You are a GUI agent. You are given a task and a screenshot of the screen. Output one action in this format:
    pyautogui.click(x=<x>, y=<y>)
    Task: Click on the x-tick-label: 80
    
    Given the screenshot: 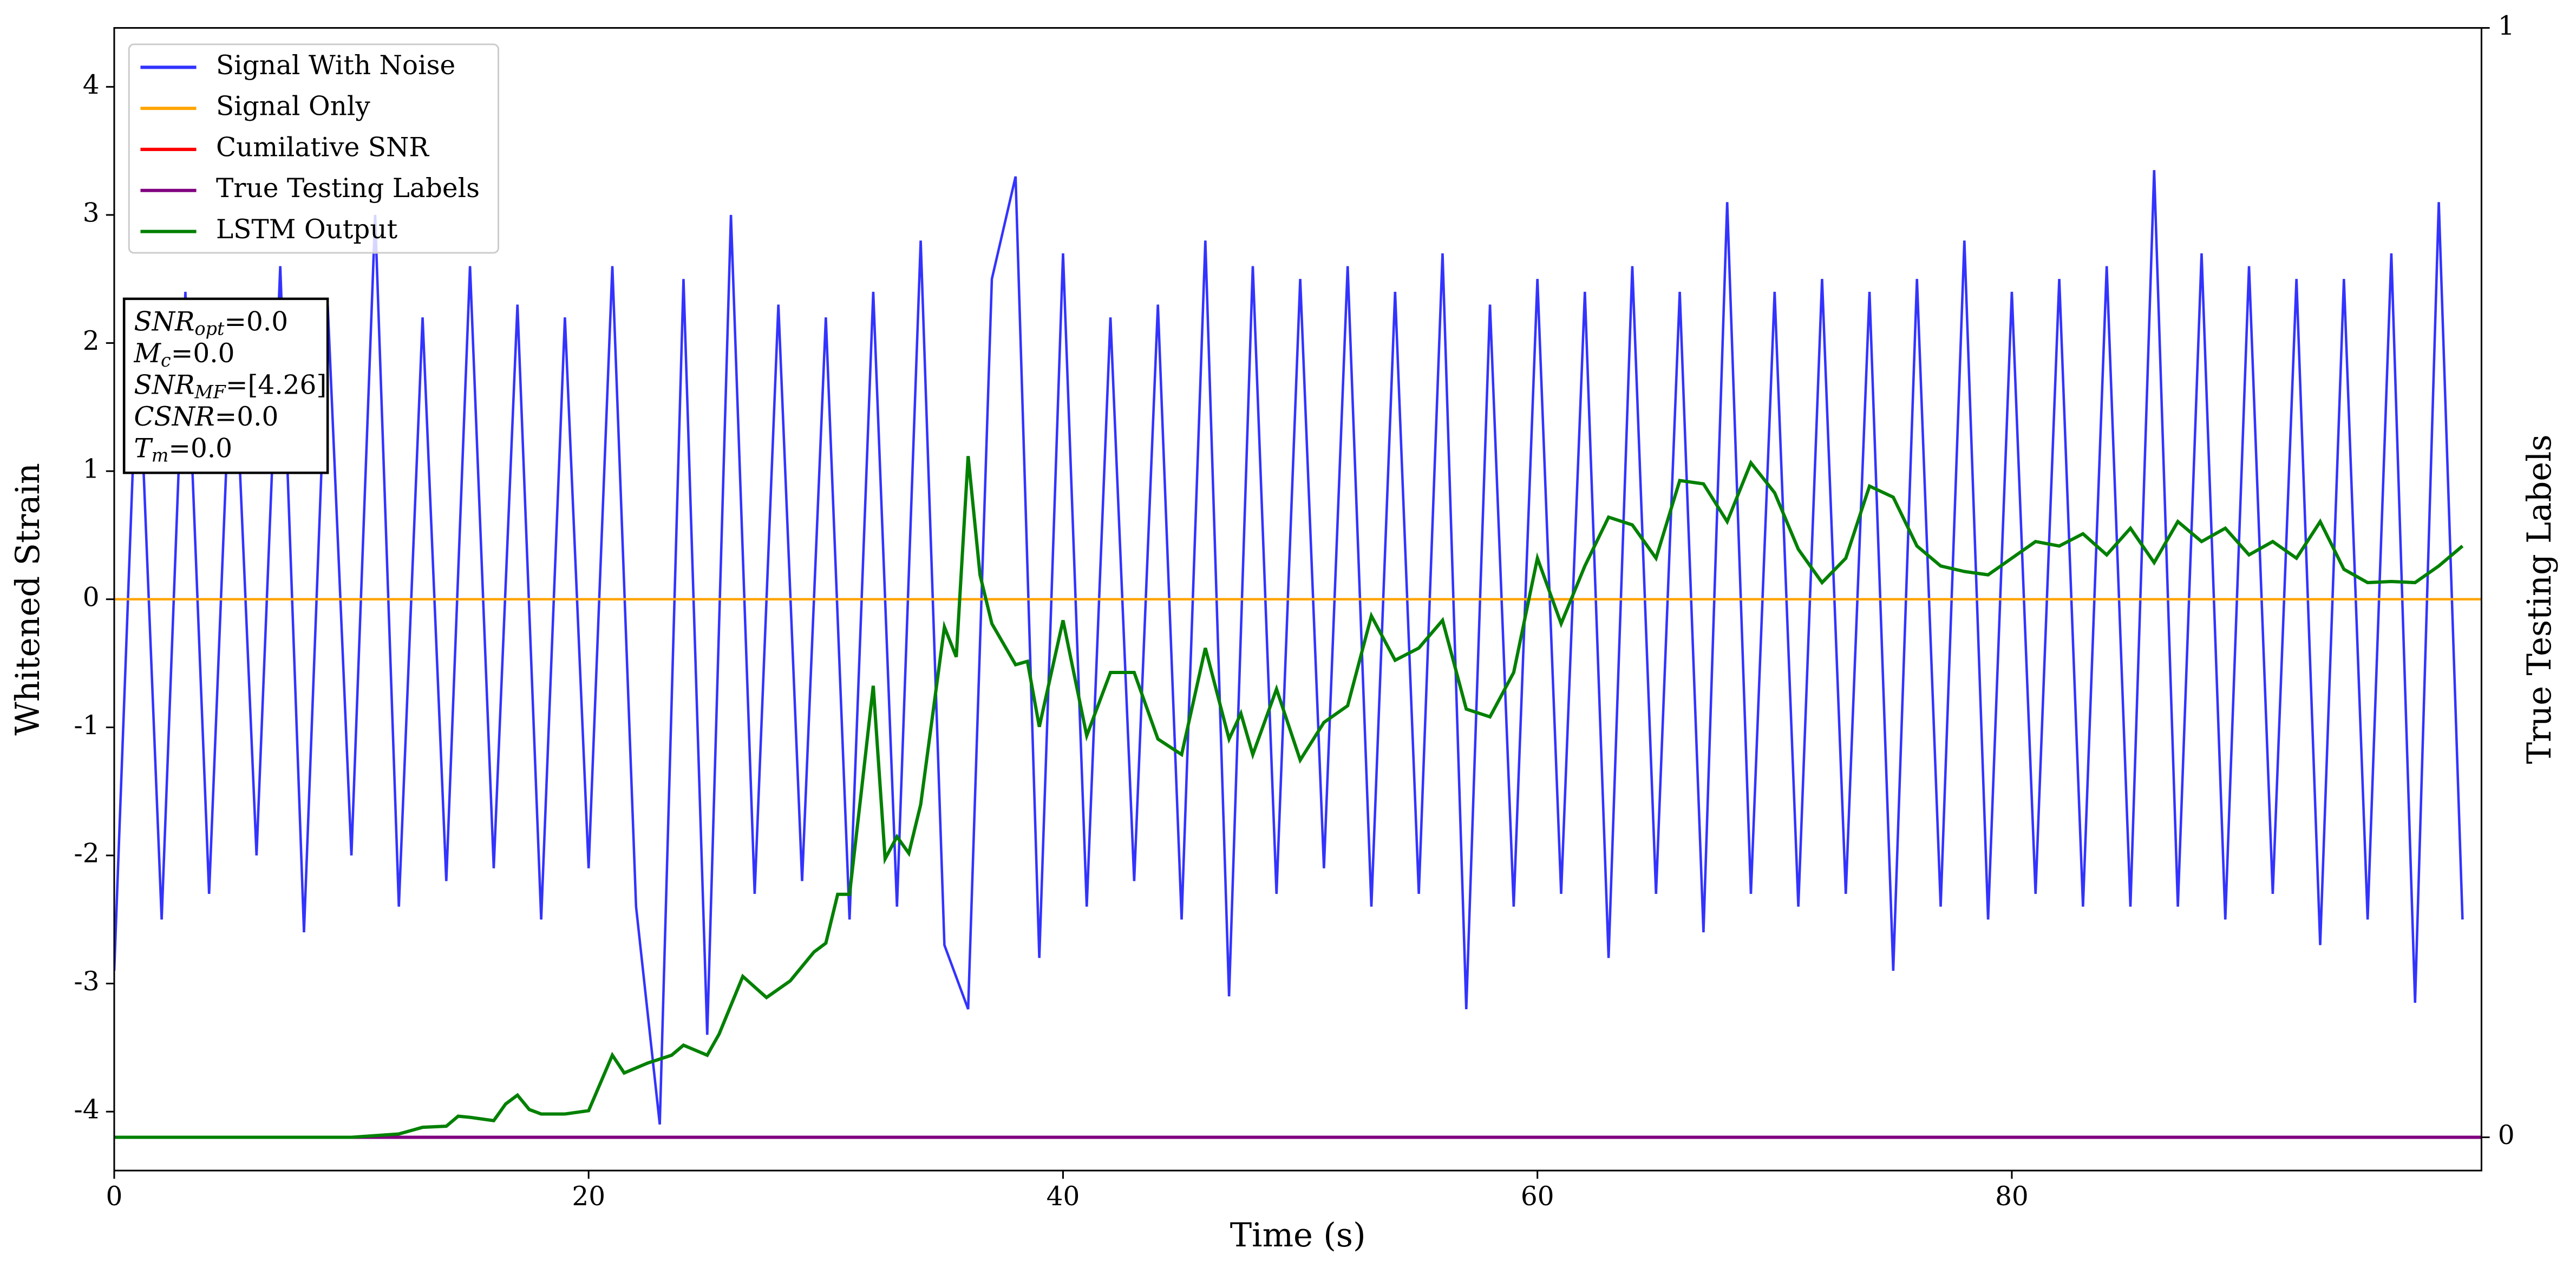 What is the action you would take?
    pyautogui.click(x=2012, y=1196)
    